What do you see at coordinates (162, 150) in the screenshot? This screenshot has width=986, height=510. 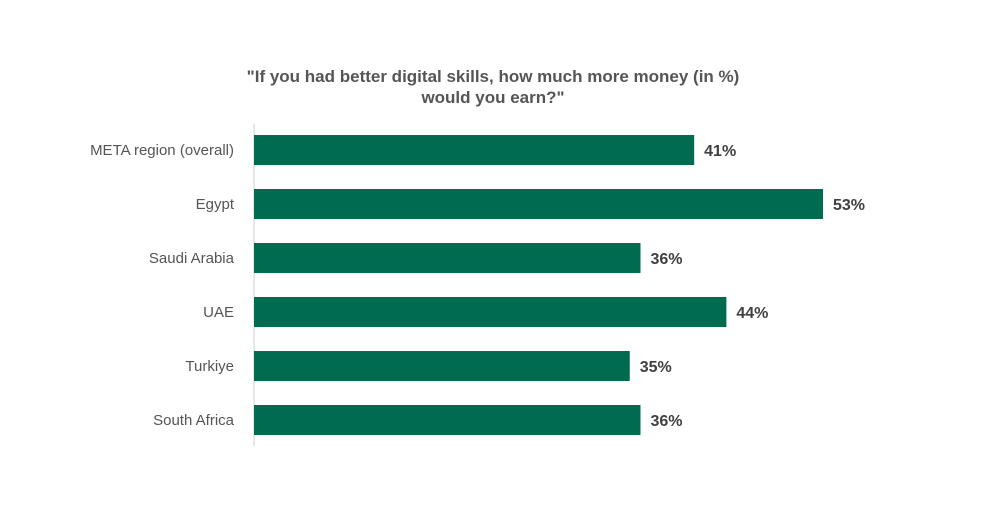 I see `category-label-meta-region-overall: META region (overall)` at bounding box center [162, 150].